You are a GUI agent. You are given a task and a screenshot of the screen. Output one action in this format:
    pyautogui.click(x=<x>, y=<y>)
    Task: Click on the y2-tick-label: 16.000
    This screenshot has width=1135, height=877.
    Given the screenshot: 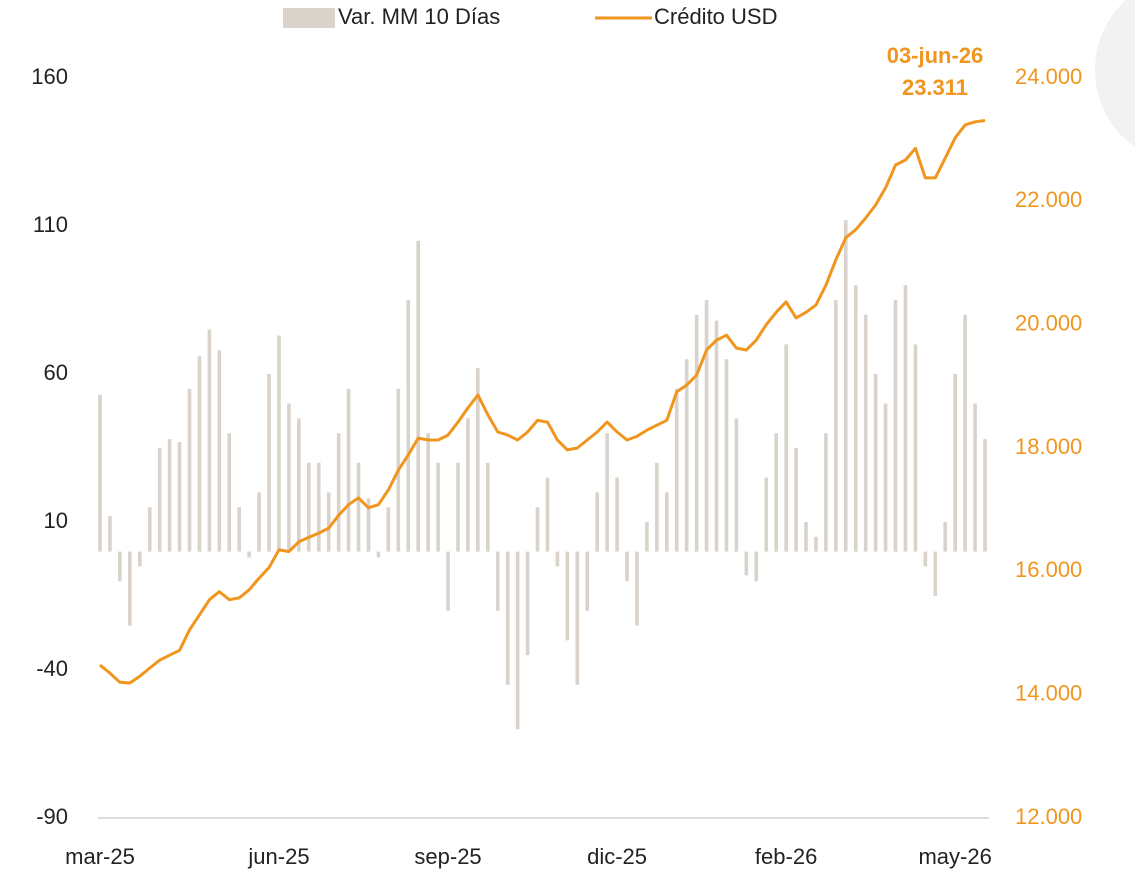 What is the action you would take?
    pyautogui.click(x=1048, y=569)
    